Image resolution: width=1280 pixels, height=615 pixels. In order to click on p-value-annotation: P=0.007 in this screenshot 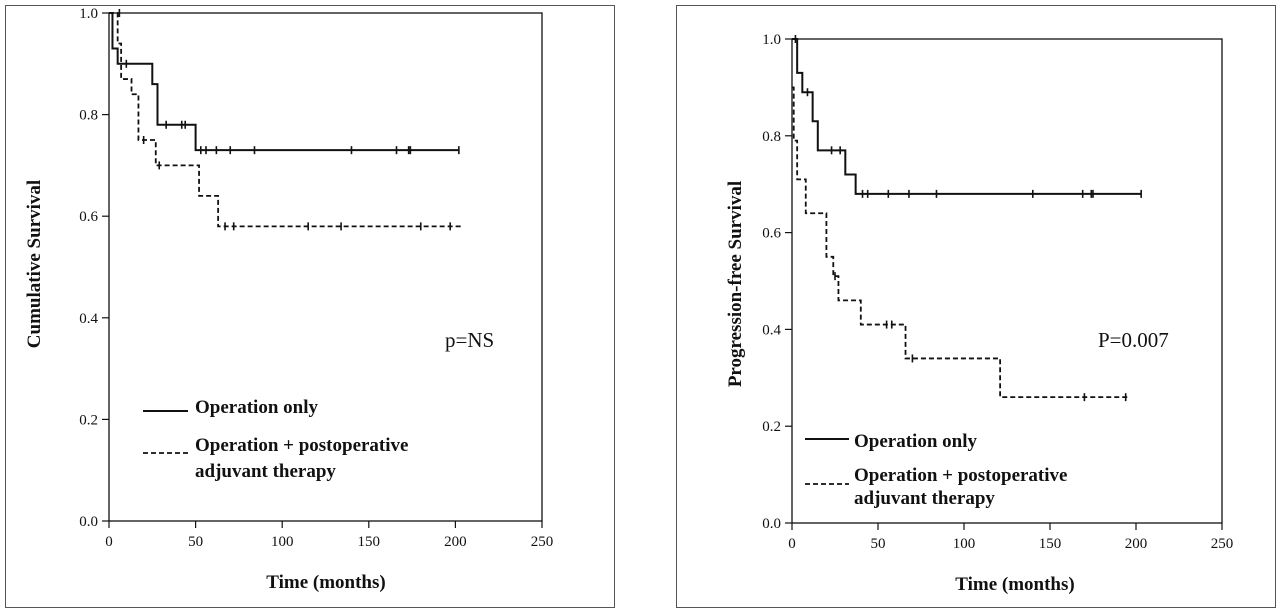, I will do `click(1133, 340)`.